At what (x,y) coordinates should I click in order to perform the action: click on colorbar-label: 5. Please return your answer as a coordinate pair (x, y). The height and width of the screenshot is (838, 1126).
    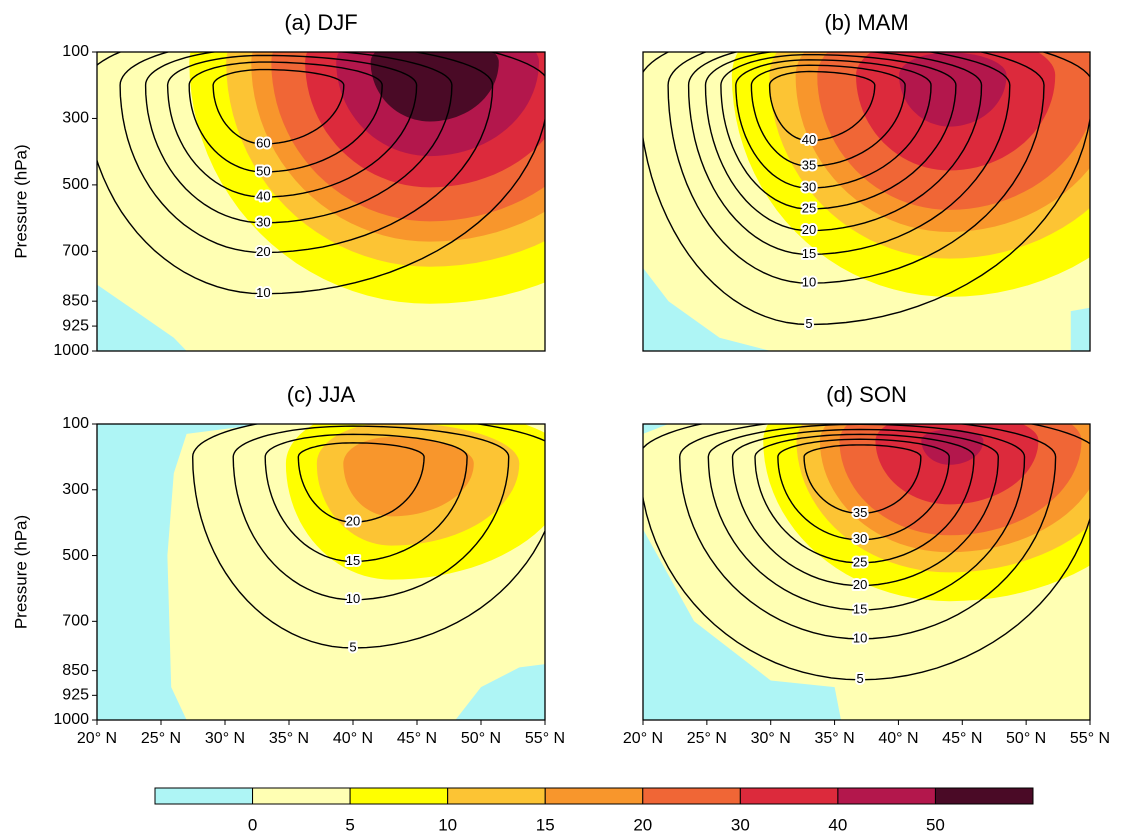
    Looking at the image, I should click on (349, 824).